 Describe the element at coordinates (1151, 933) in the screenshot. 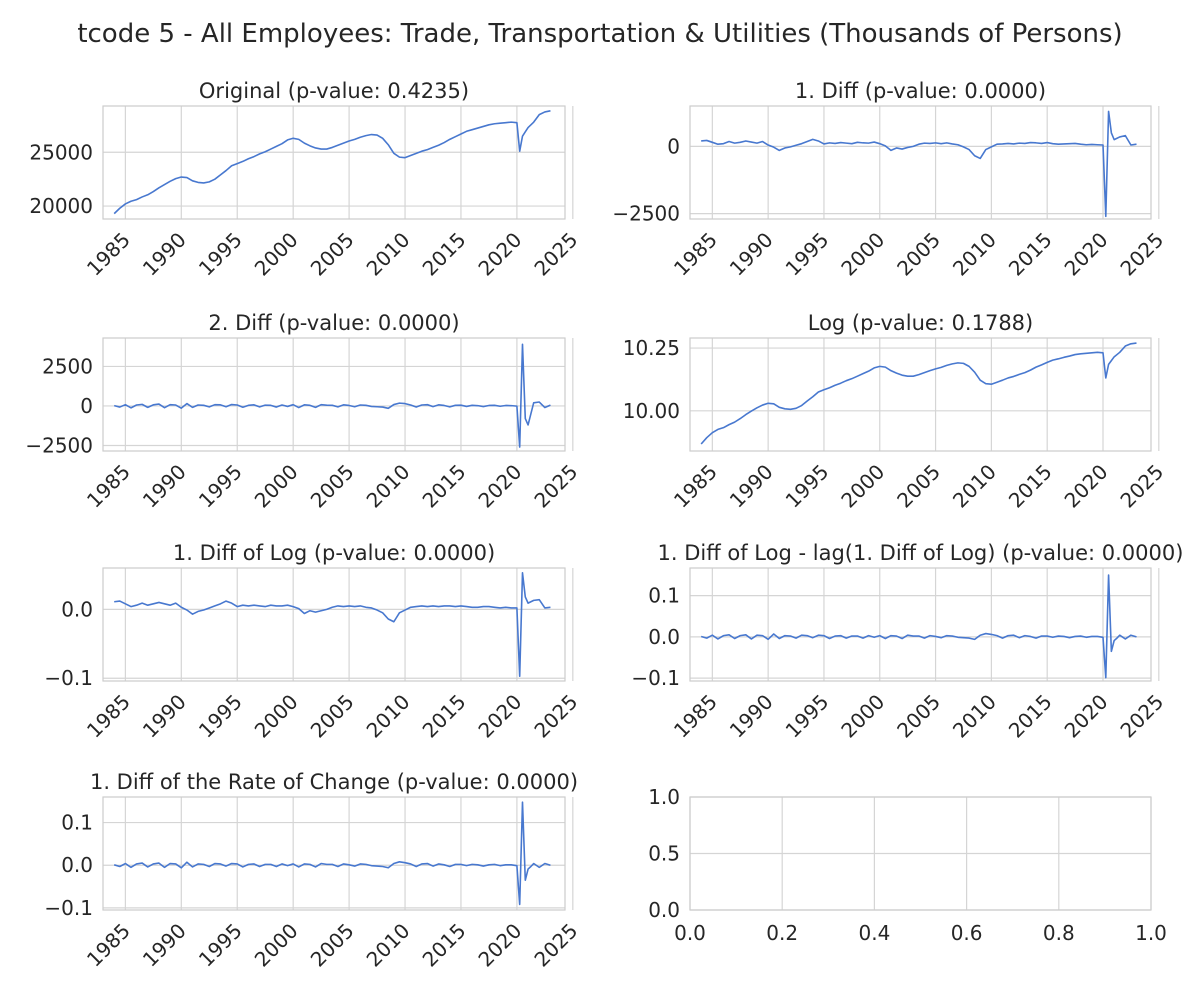

I see `x-tick-label: 1.0` at that location.